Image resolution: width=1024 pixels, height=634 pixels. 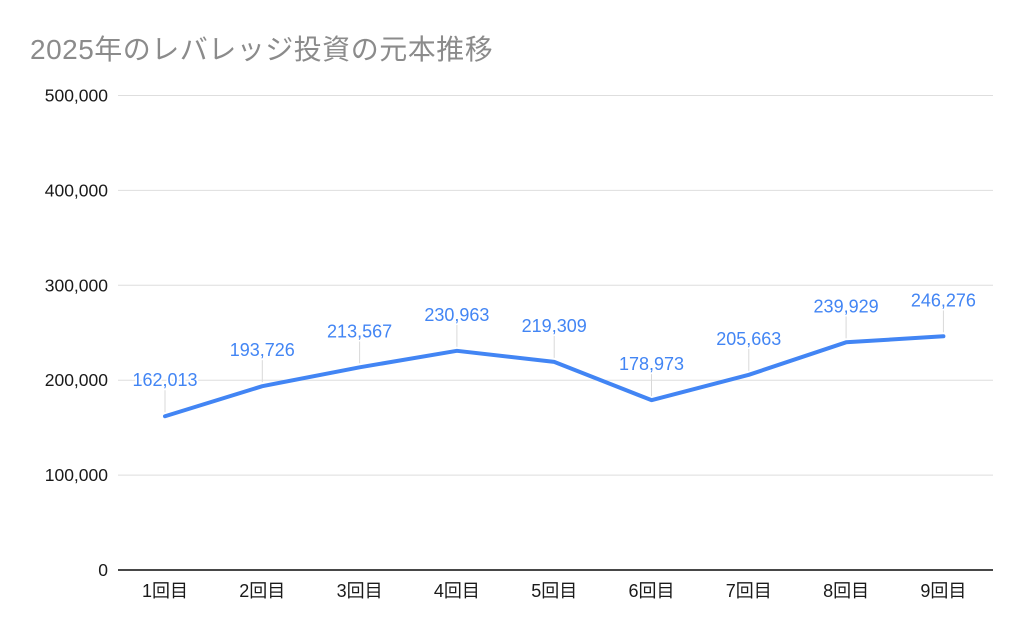 I want to click on data-label: 246,276, so click(x=943, y=300).